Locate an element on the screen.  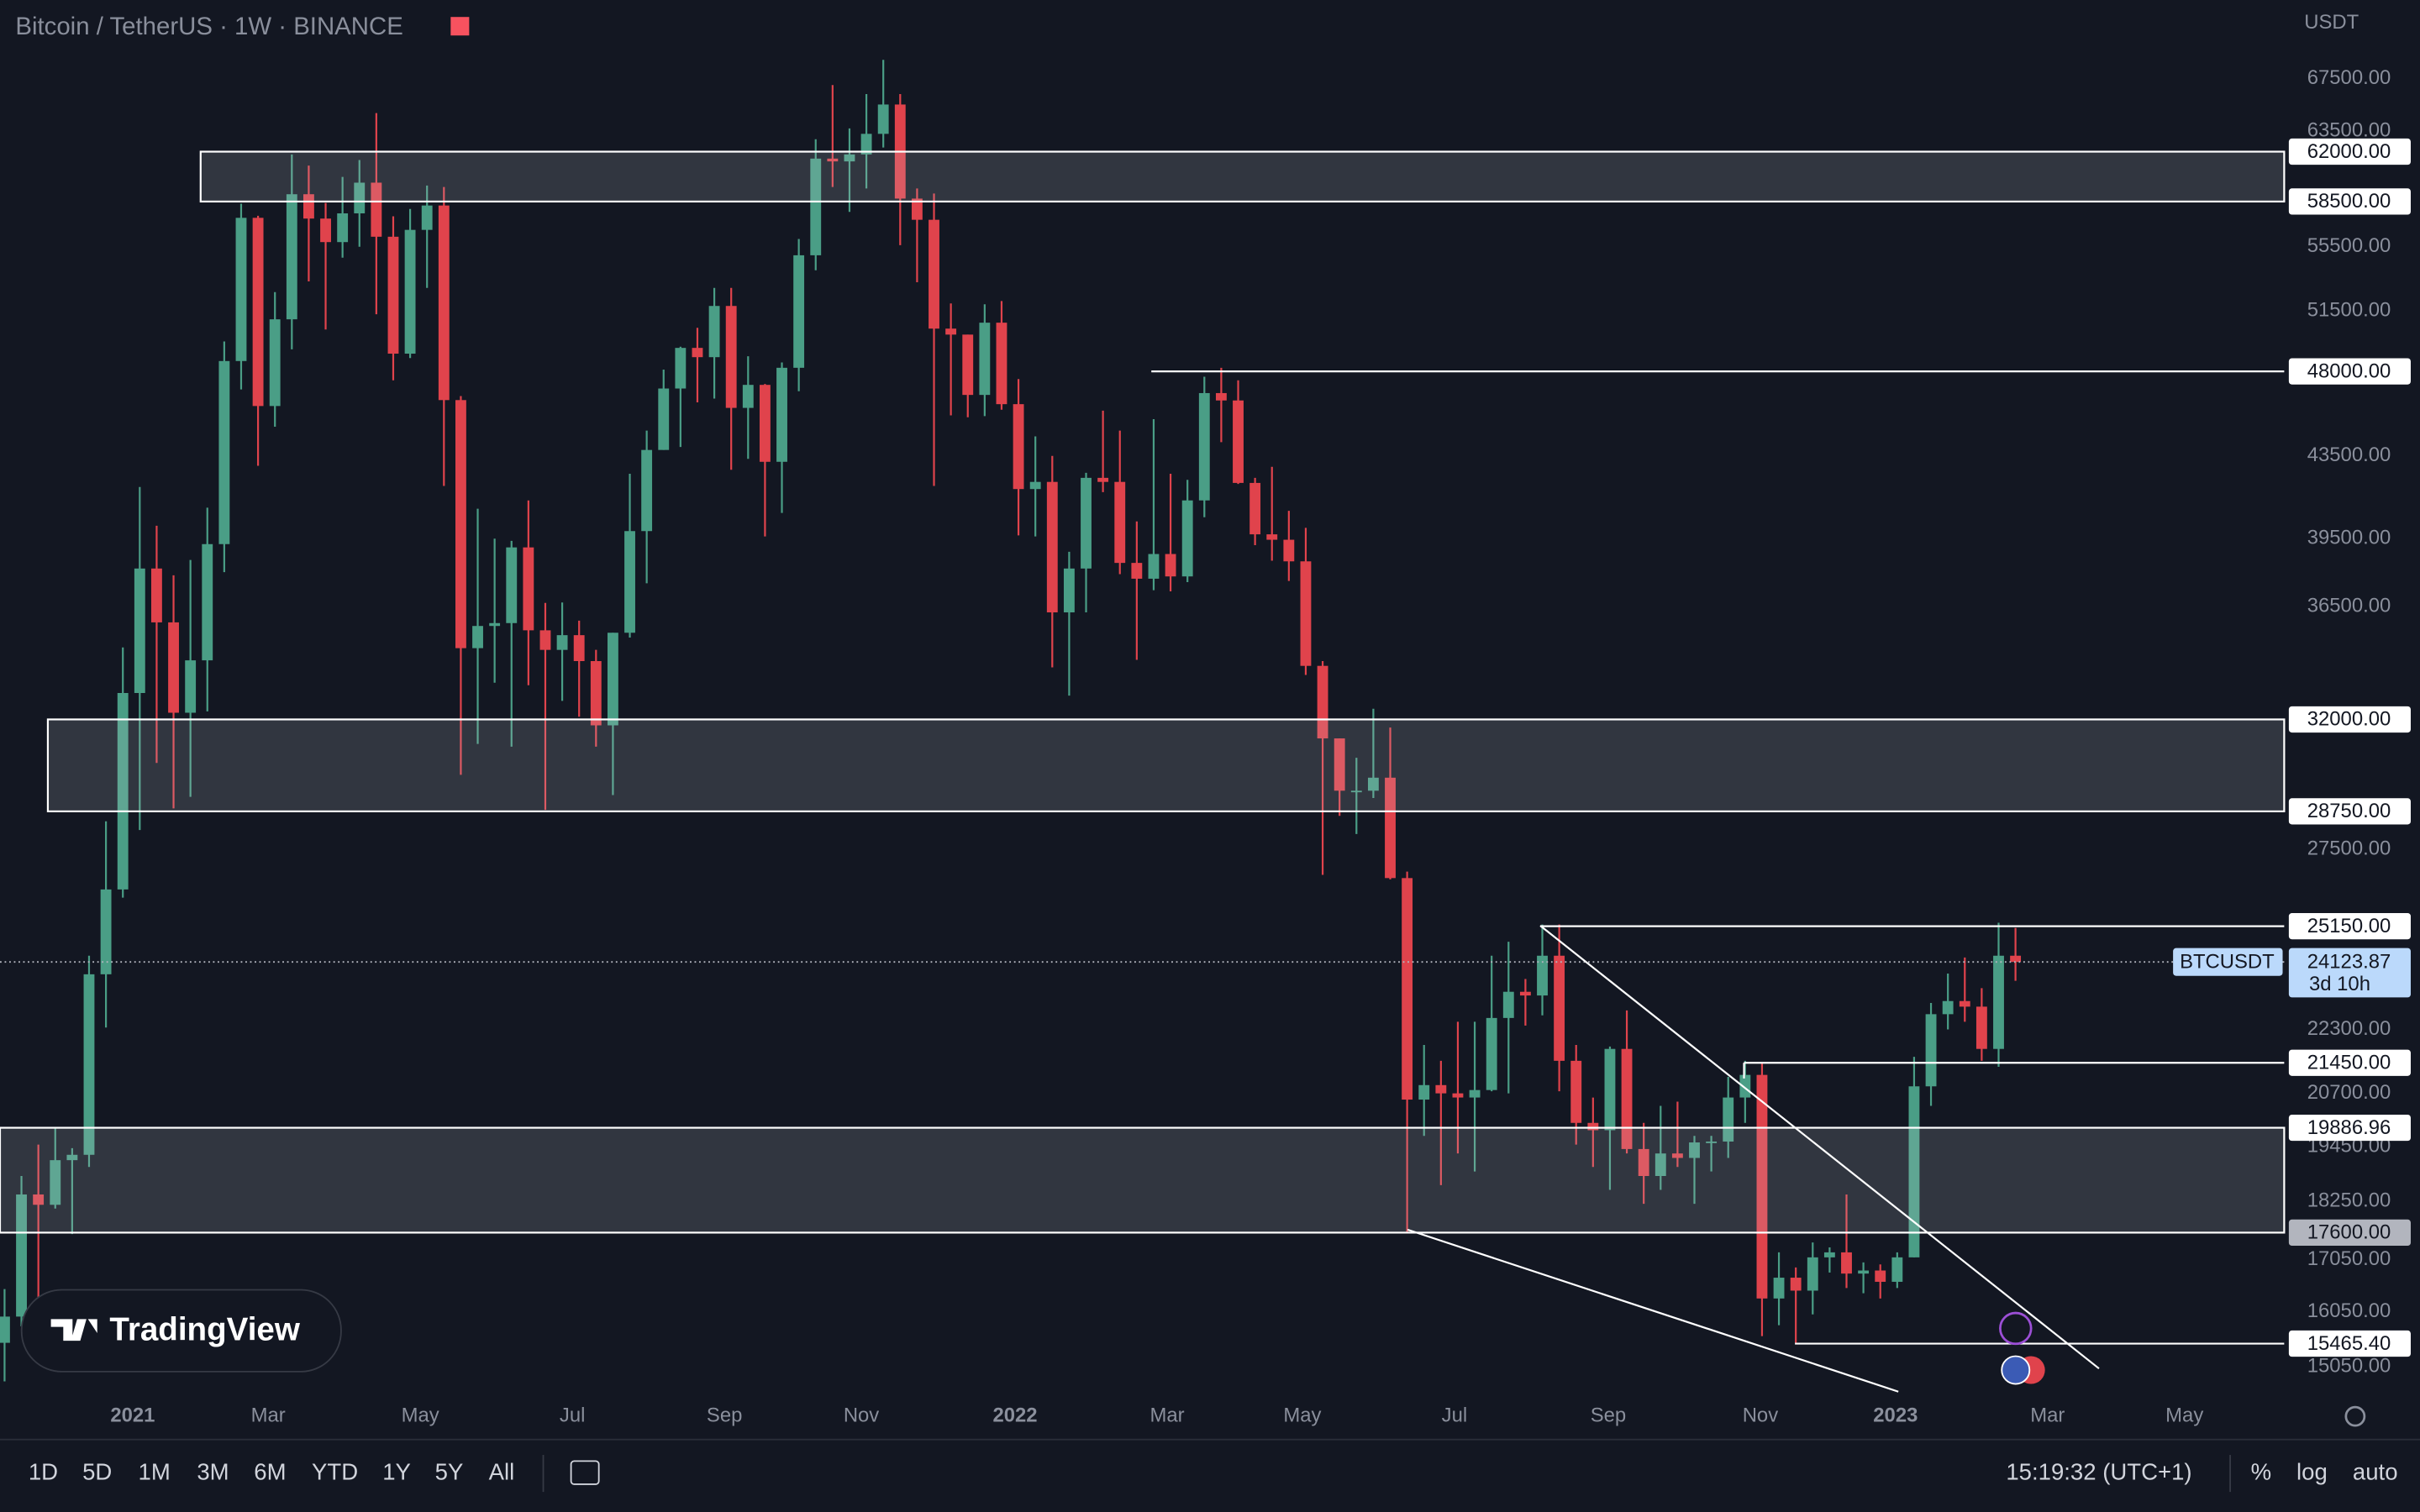
zone is located at coordinates (1242, 176).